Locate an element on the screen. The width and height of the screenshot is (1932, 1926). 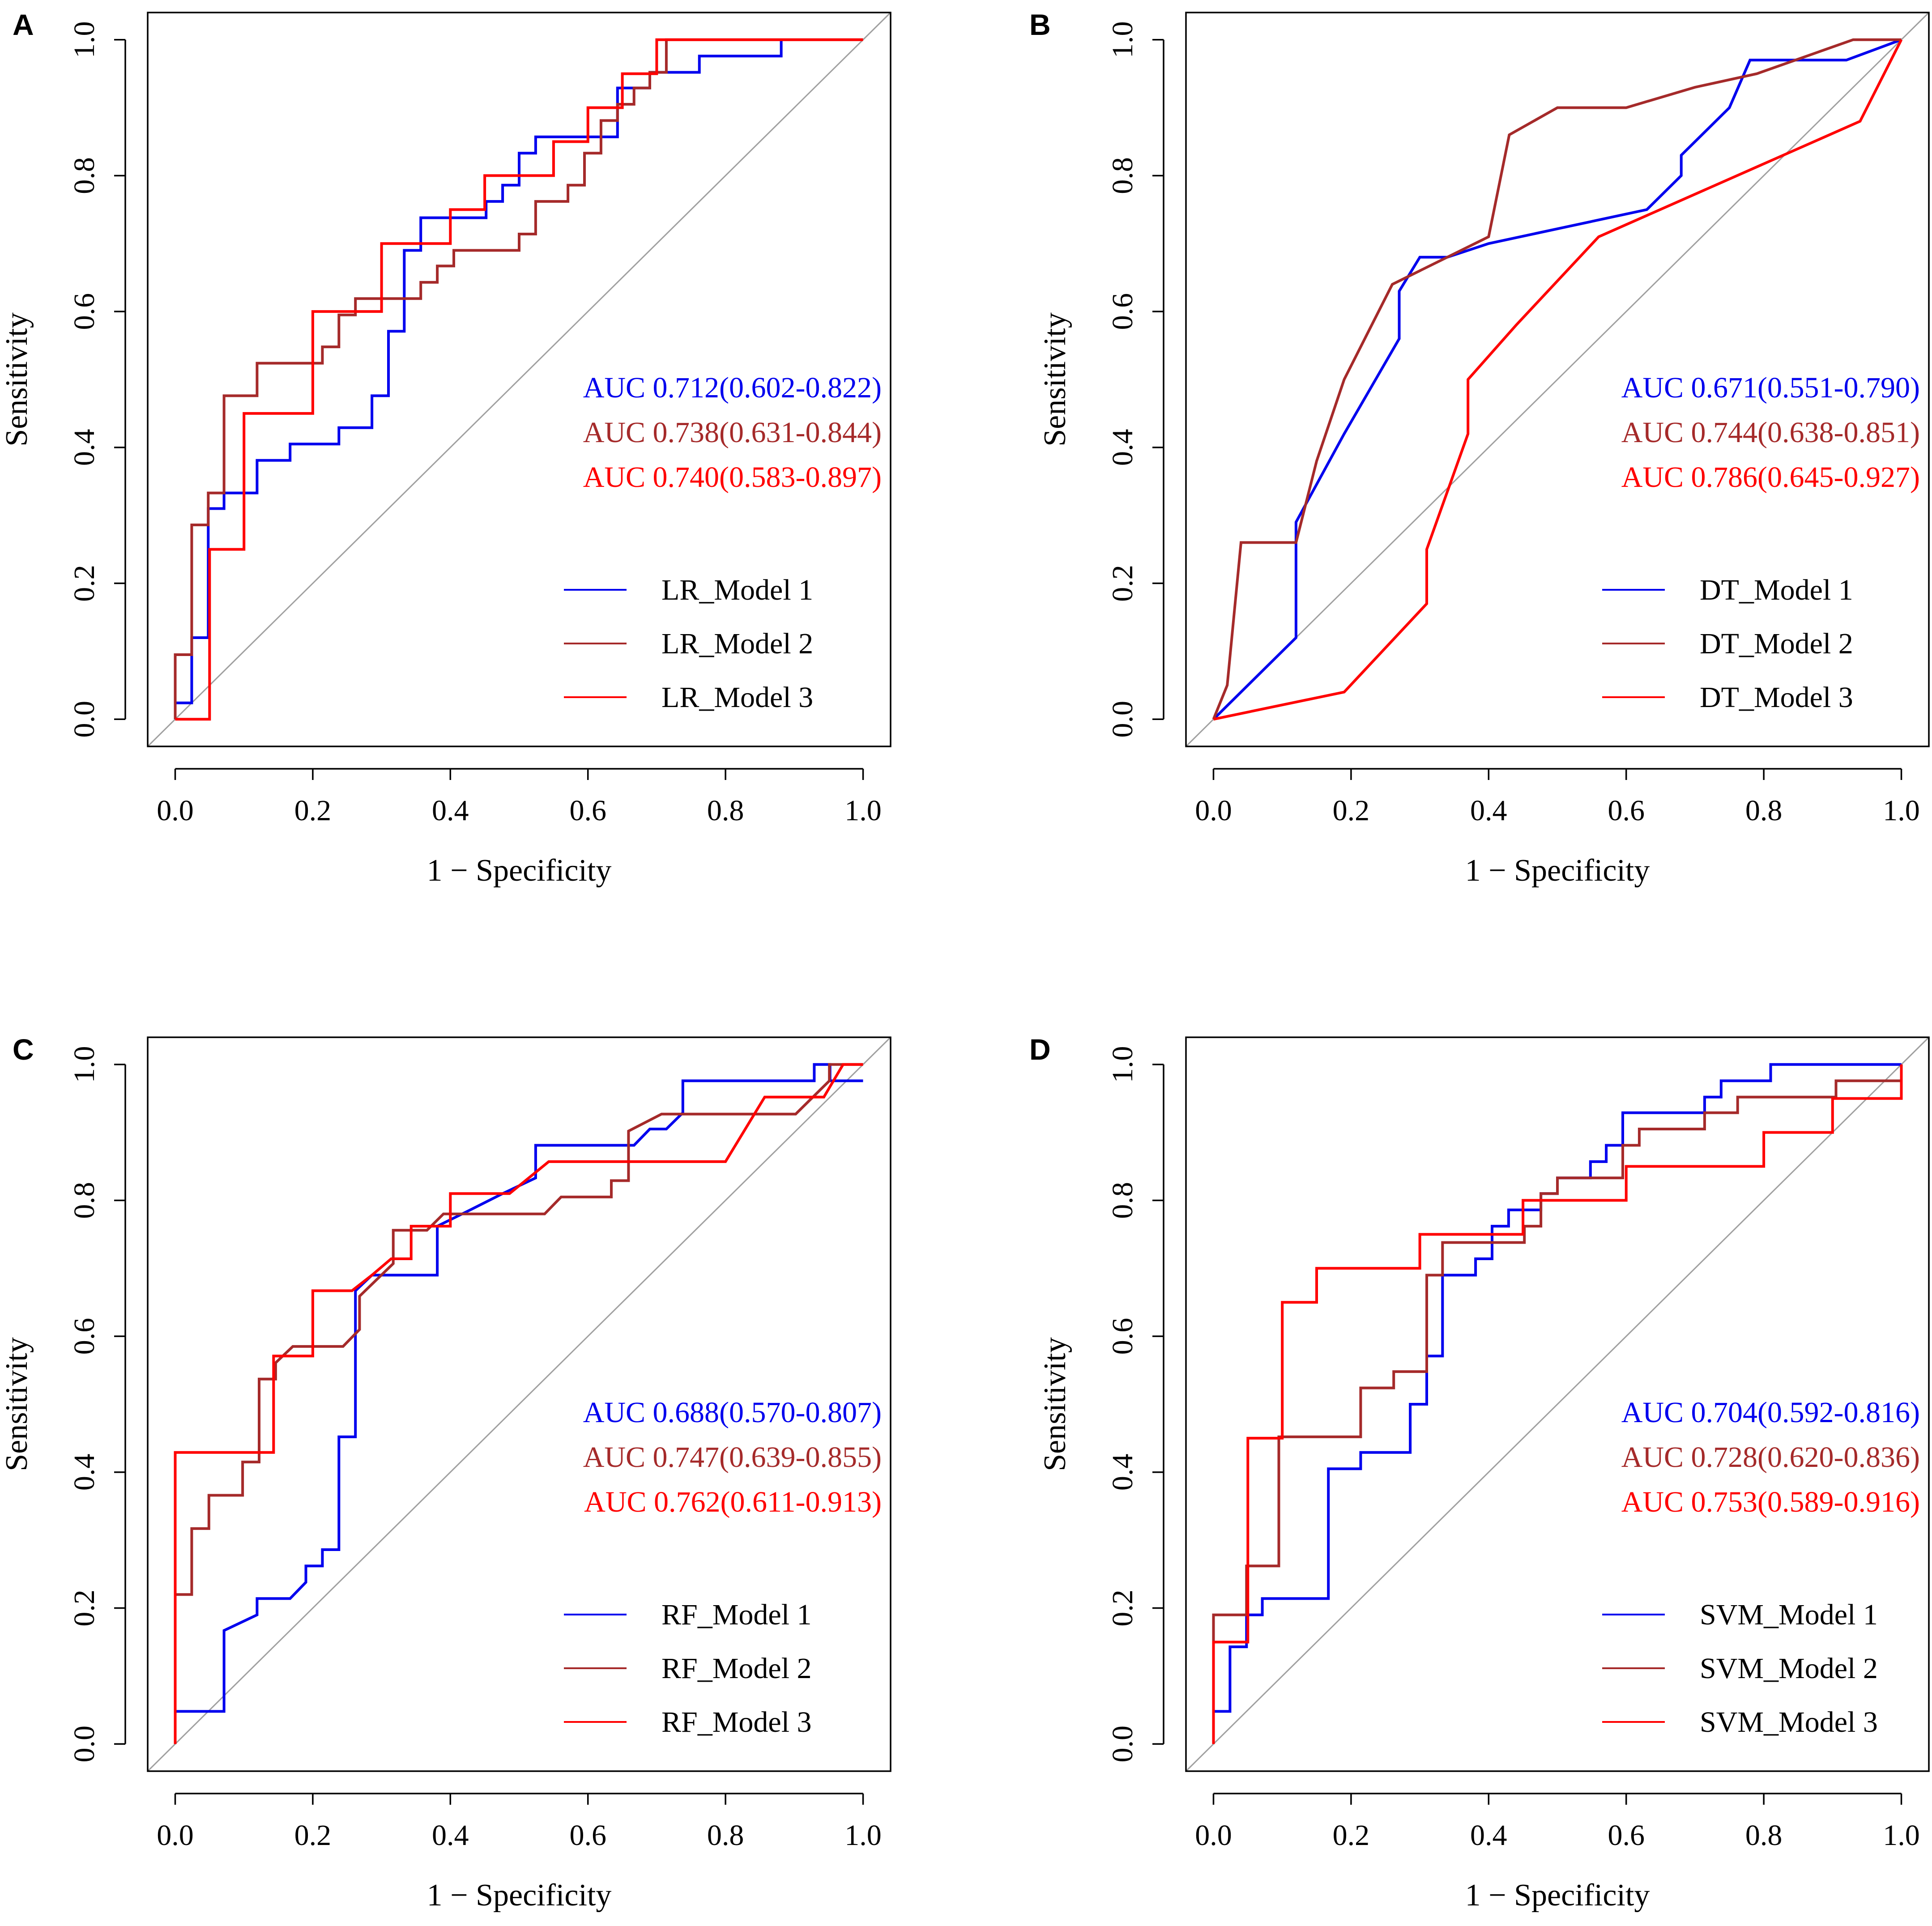
panel-label-c: C is located at coordinates (23, 1049).